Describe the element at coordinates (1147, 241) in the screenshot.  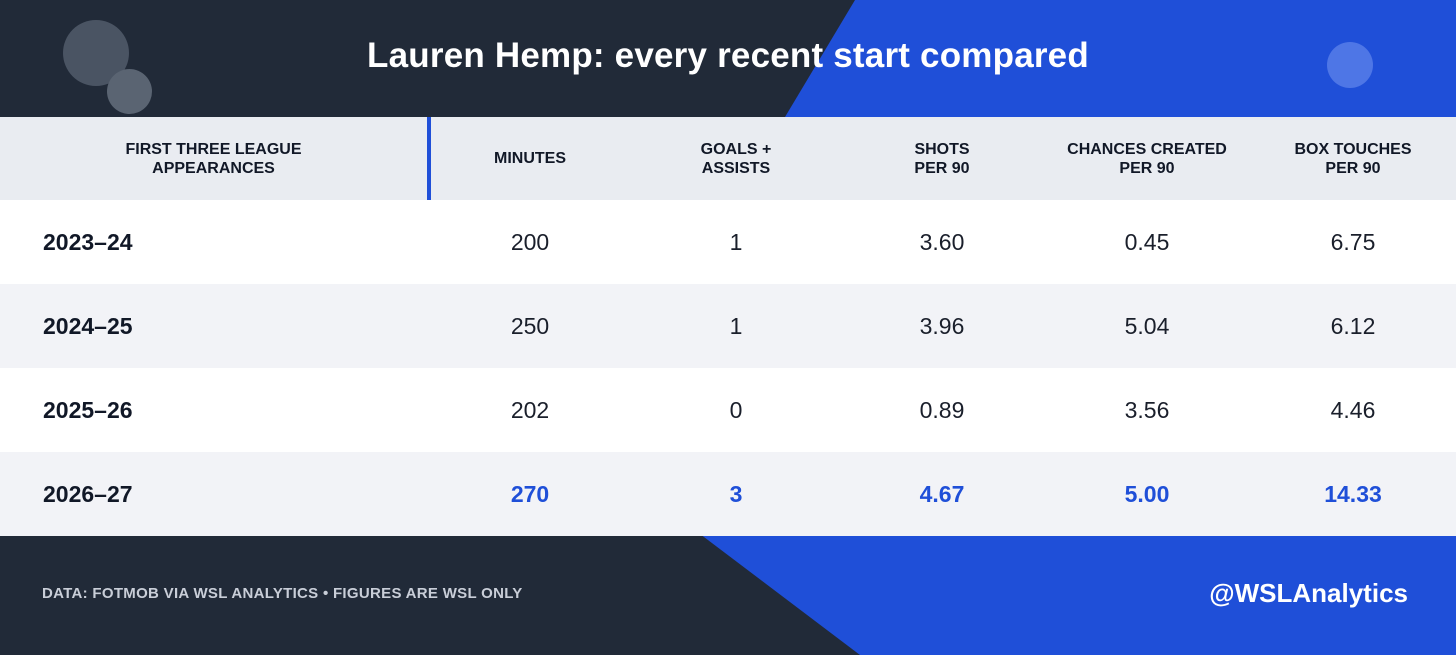
I see `table-cell: 0.45` at that location.